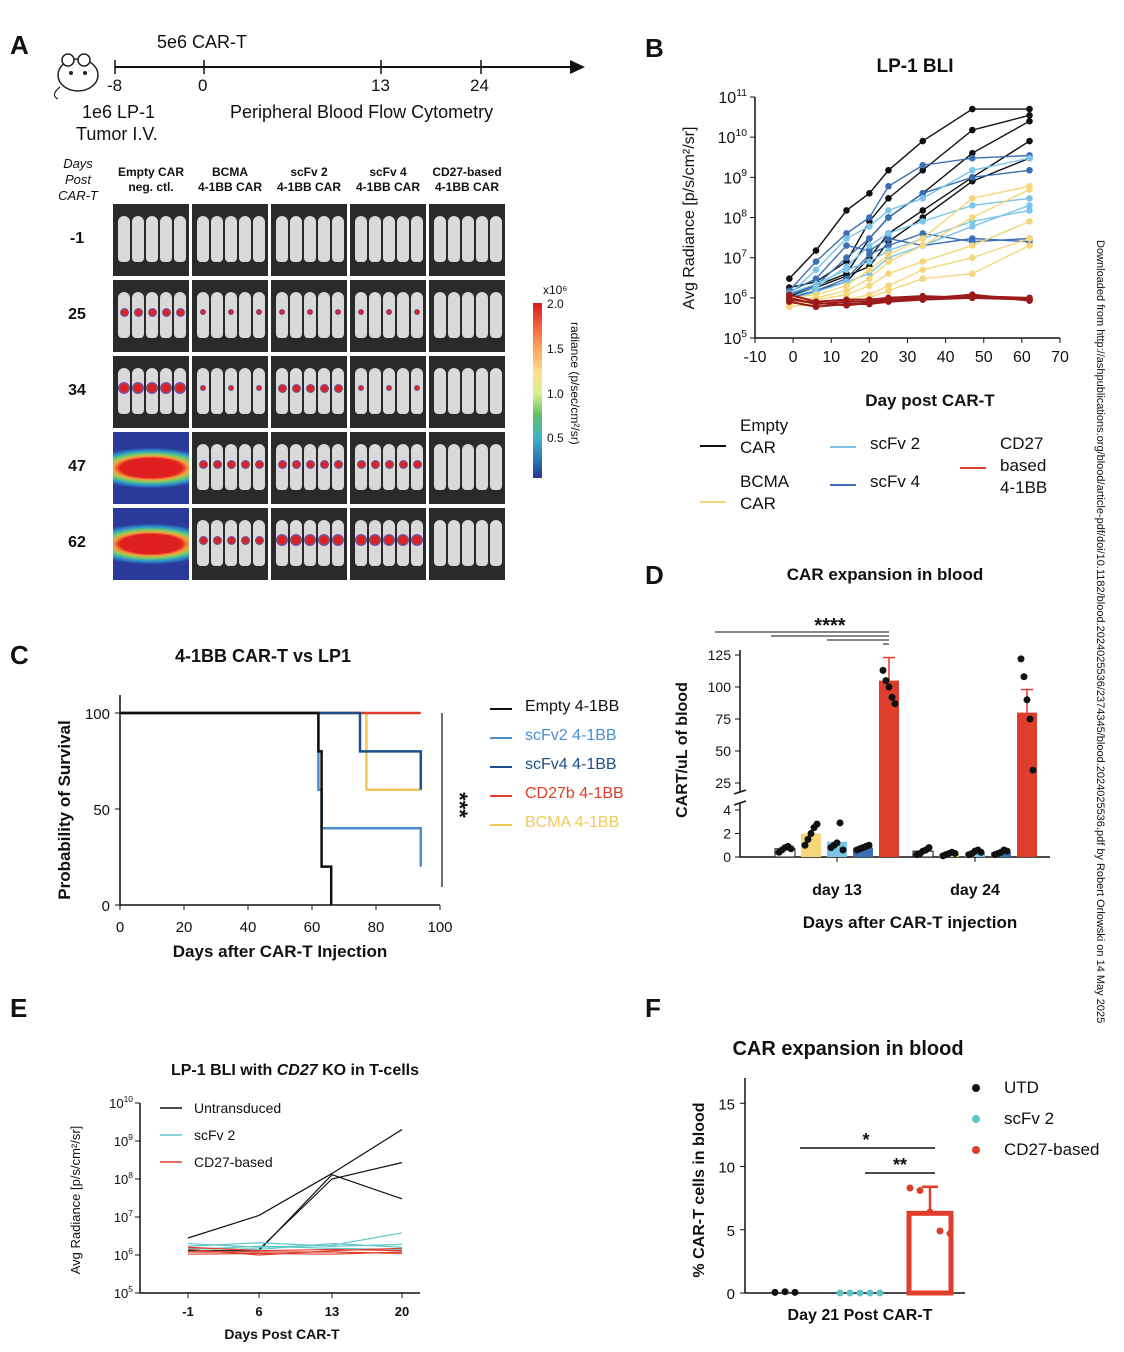 The image size is (1124, 1352). I want to click on legend-dot, so click(976, 1088).